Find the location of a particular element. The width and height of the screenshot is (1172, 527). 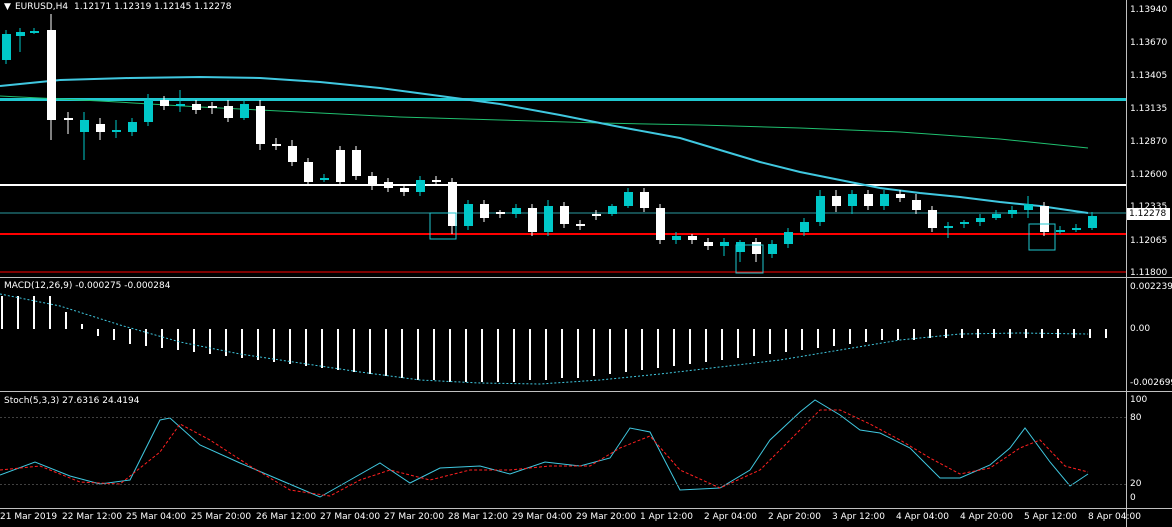

price-axis-label: 1.12870 is located at coordinates (1149, 142).